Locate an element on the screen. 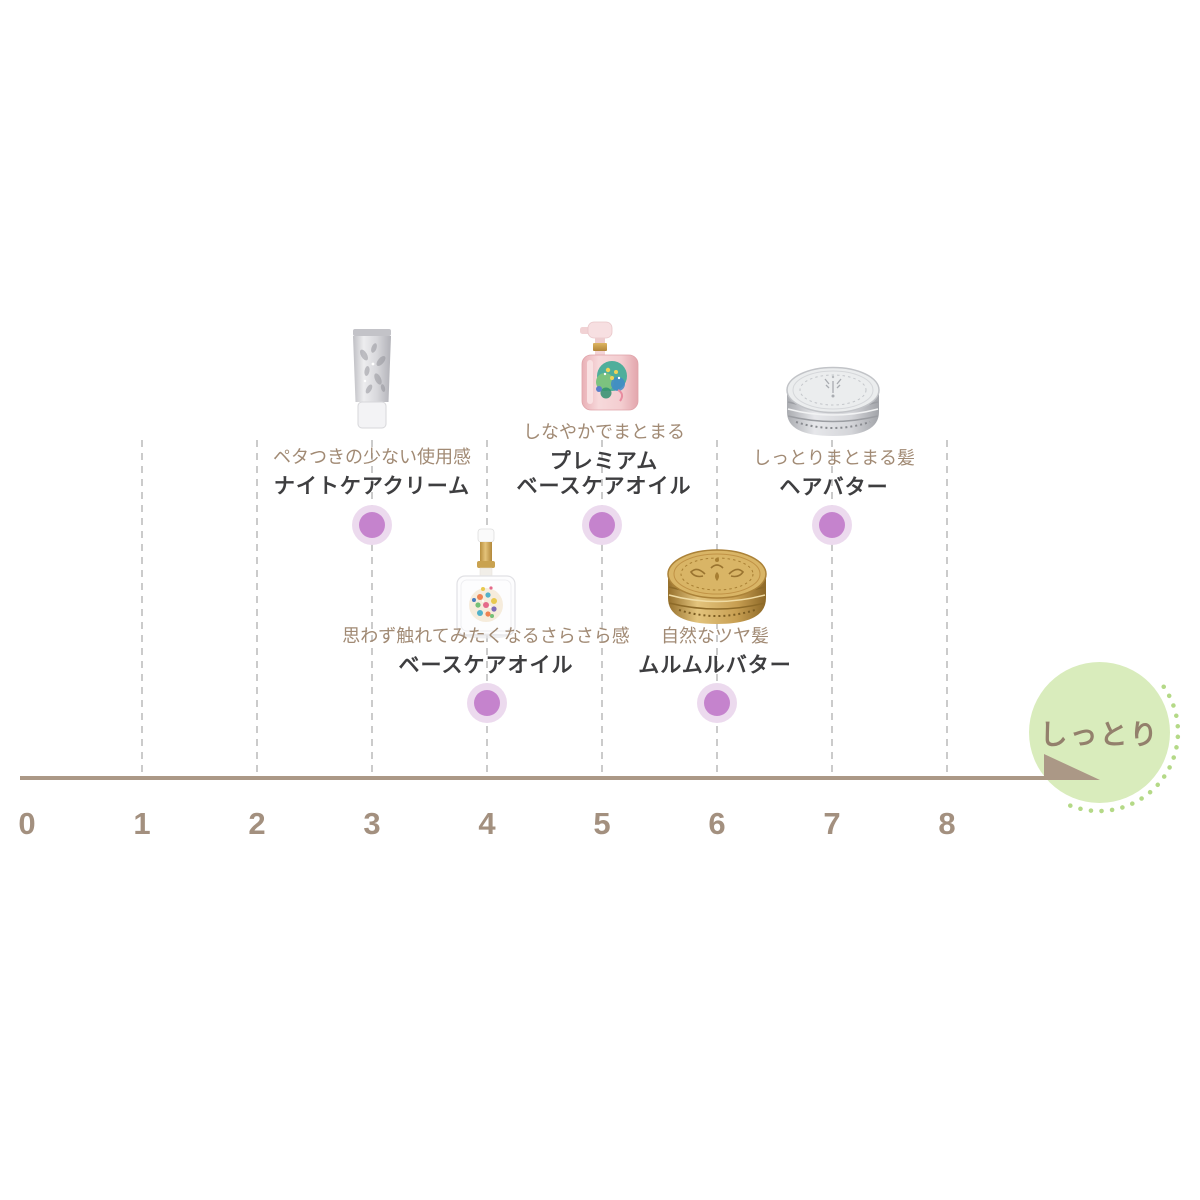  plot-dot-night-care-cream is located at coordinates (372, 525).